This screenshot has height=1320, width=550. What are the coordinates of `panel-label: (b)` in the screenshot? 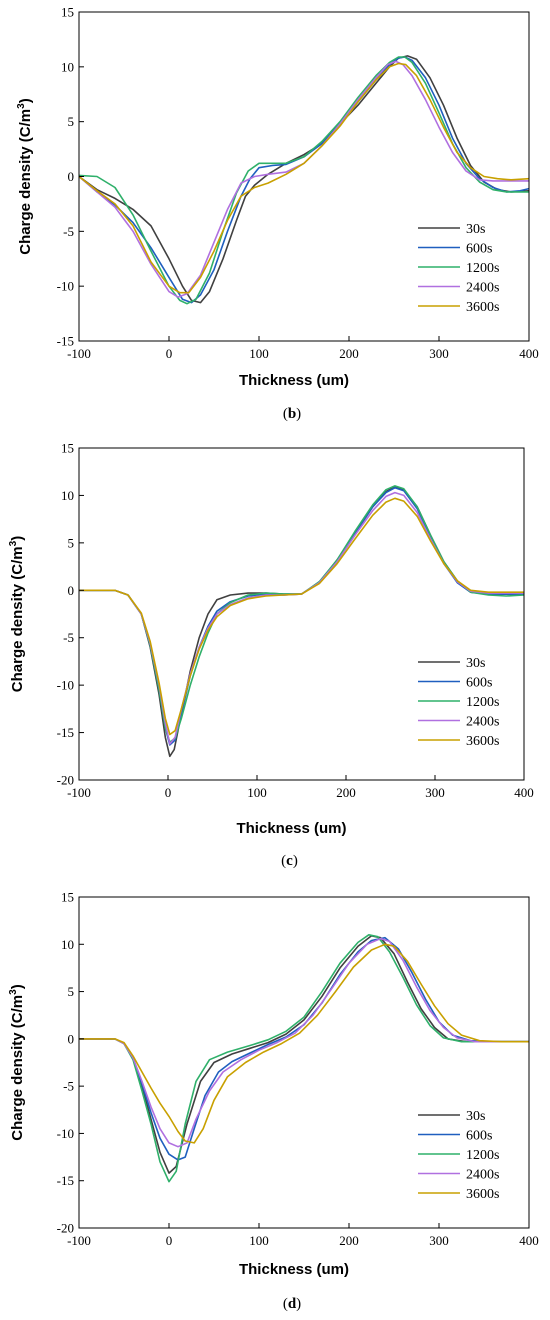 It's located at (292, 414).